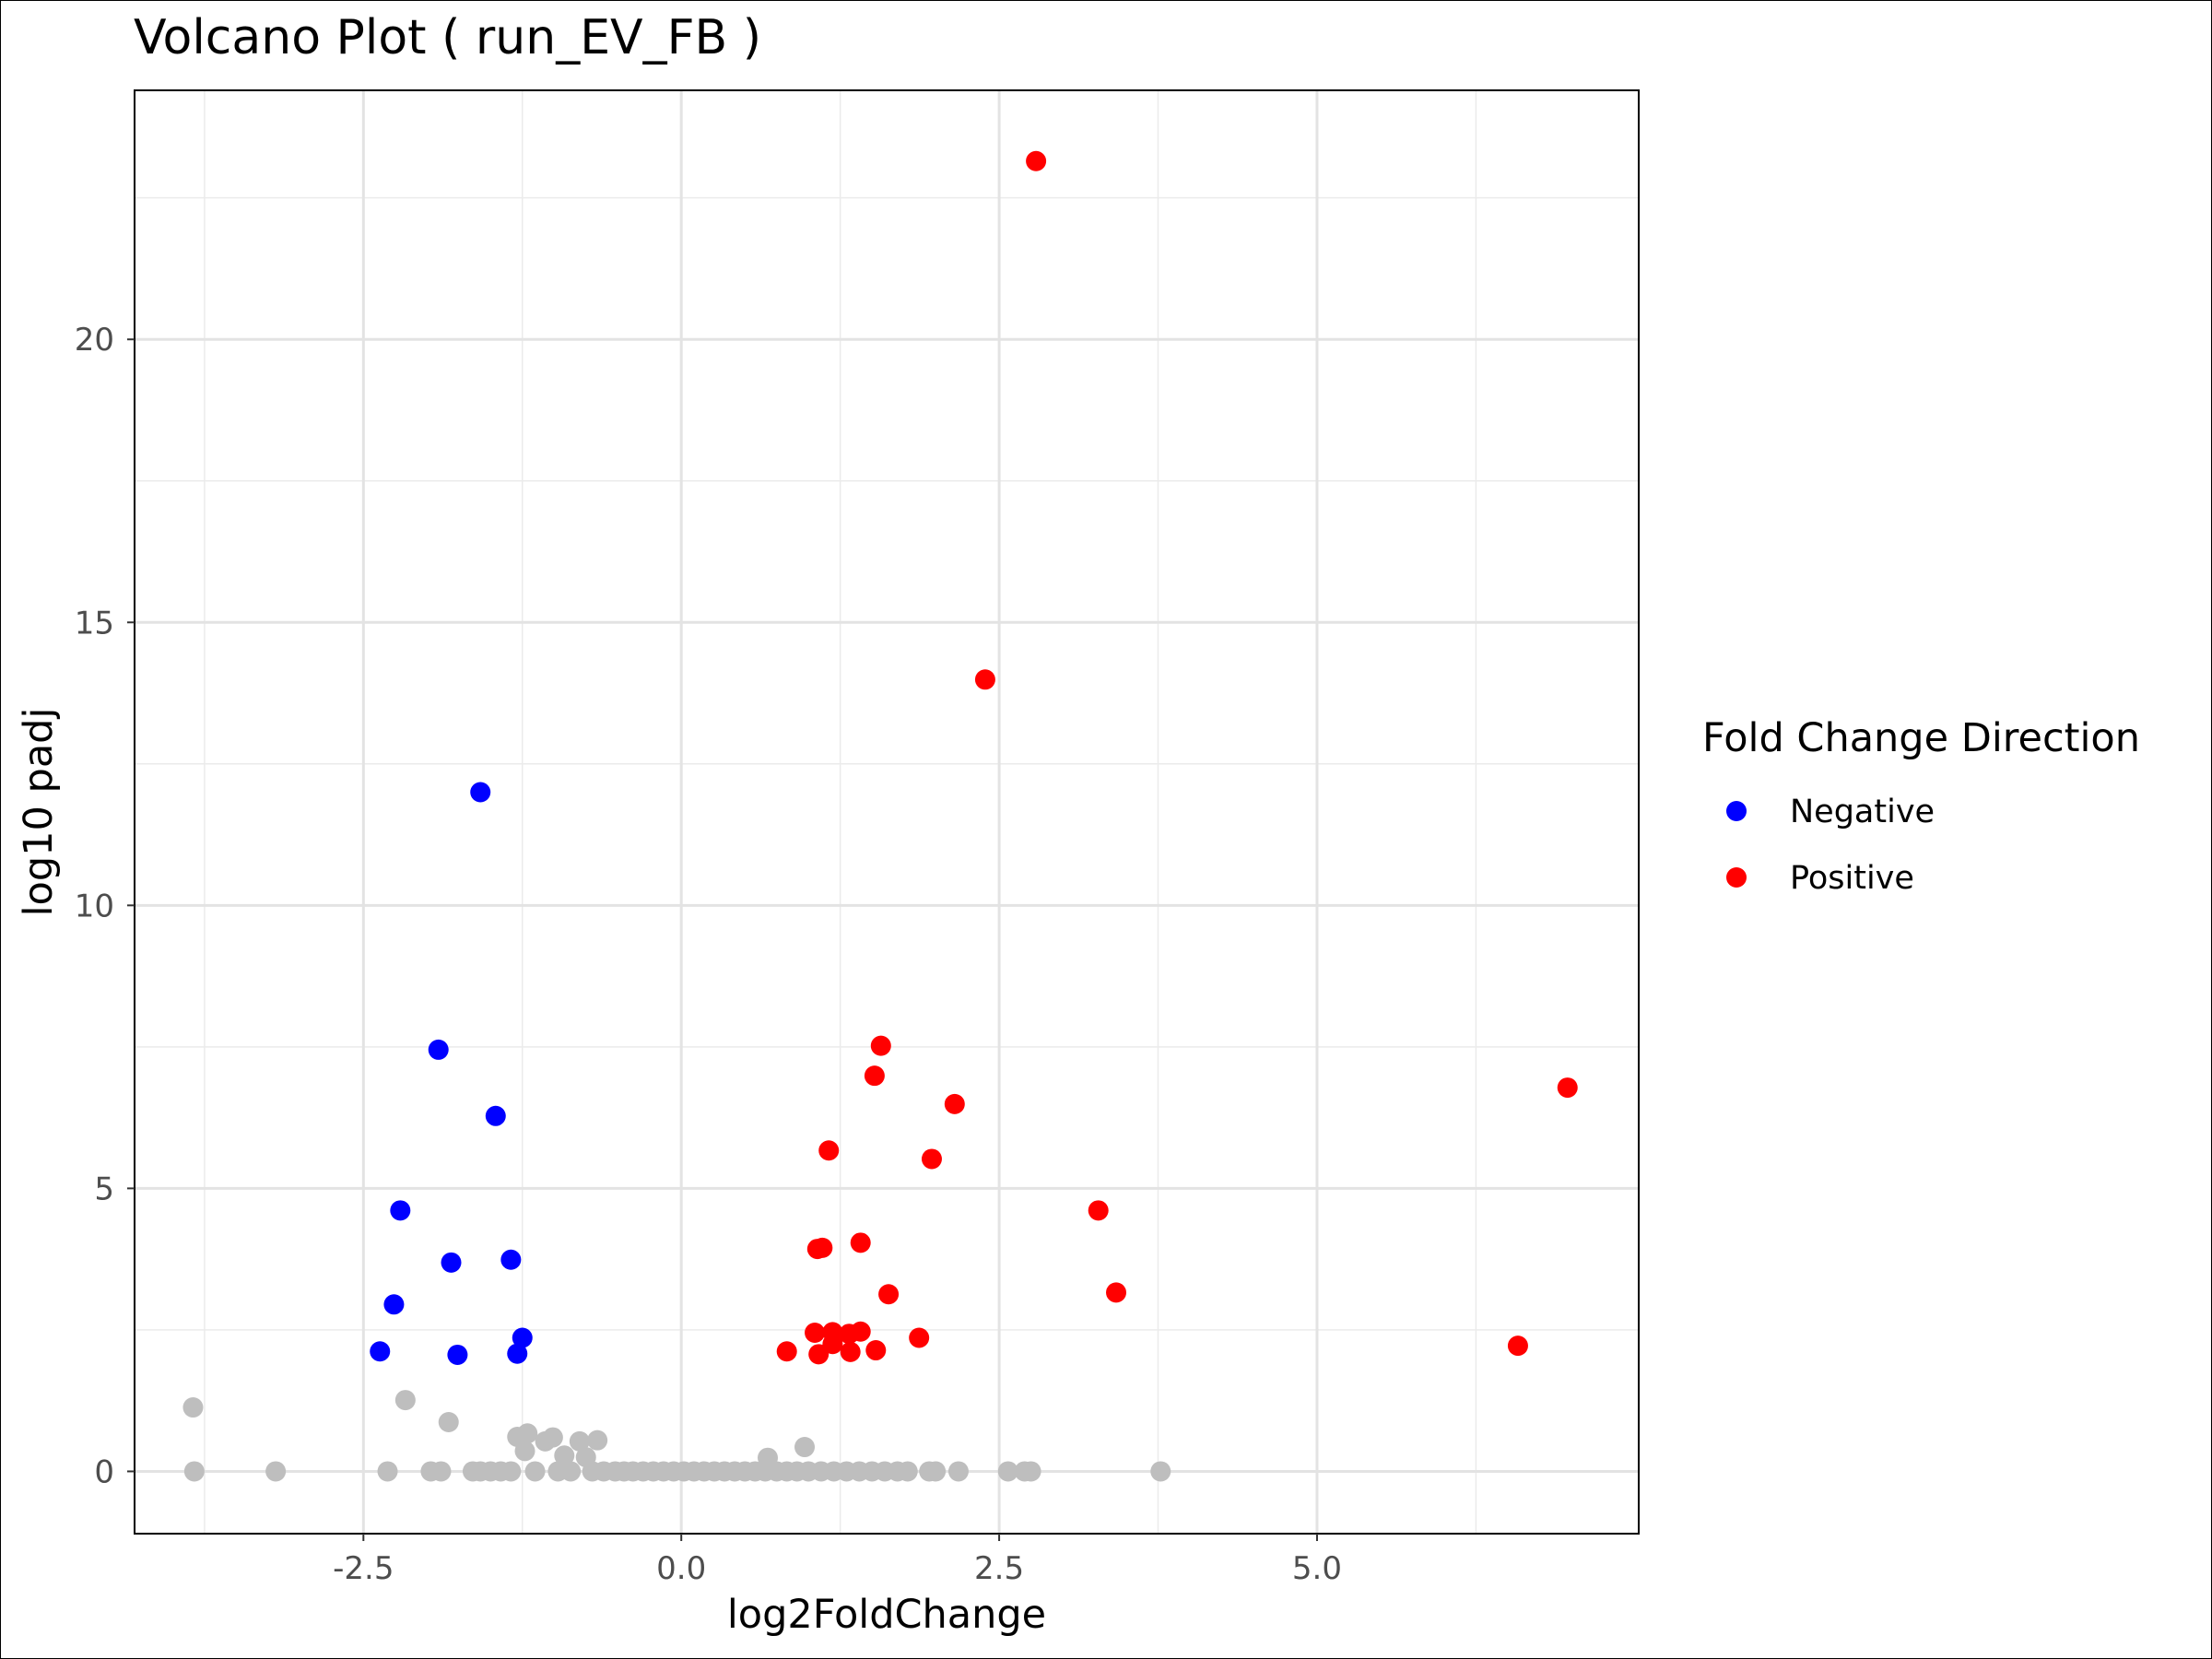  I want to click on legend-title: Fold Change Direction, so click(1921, 738).